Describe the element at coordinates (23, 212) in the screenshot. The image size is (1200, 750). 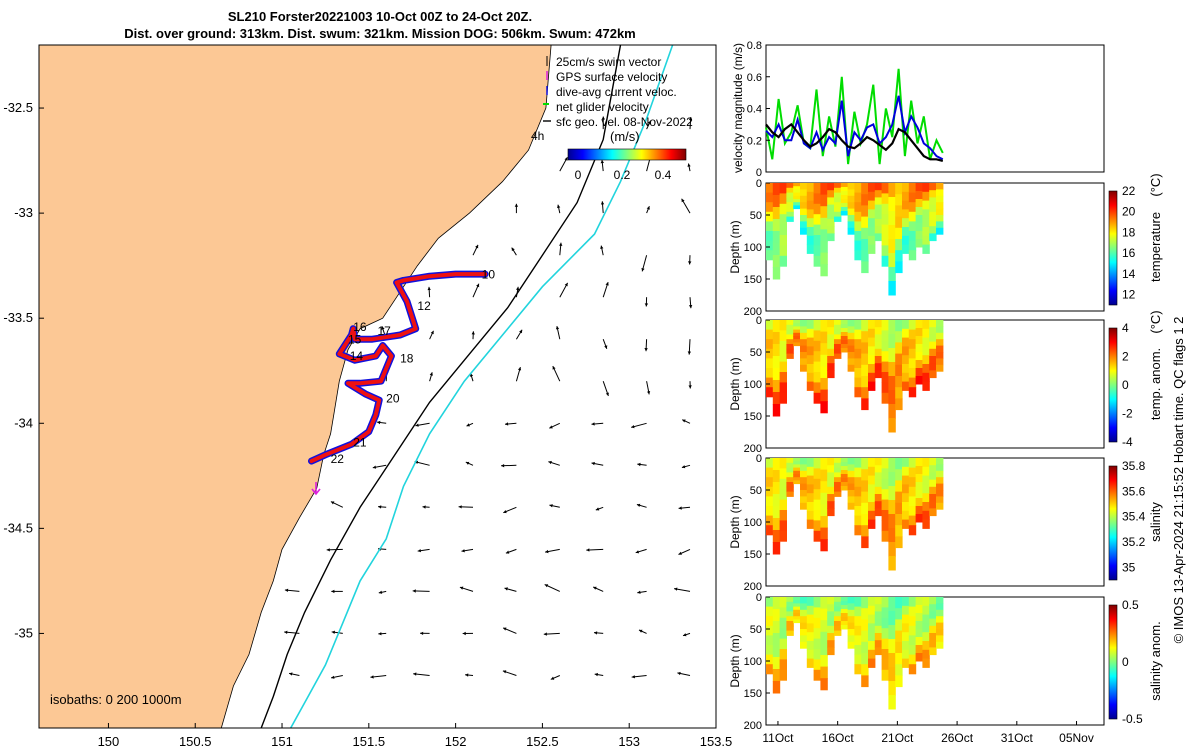
I see `map-y-tick-label: -33` at that location.